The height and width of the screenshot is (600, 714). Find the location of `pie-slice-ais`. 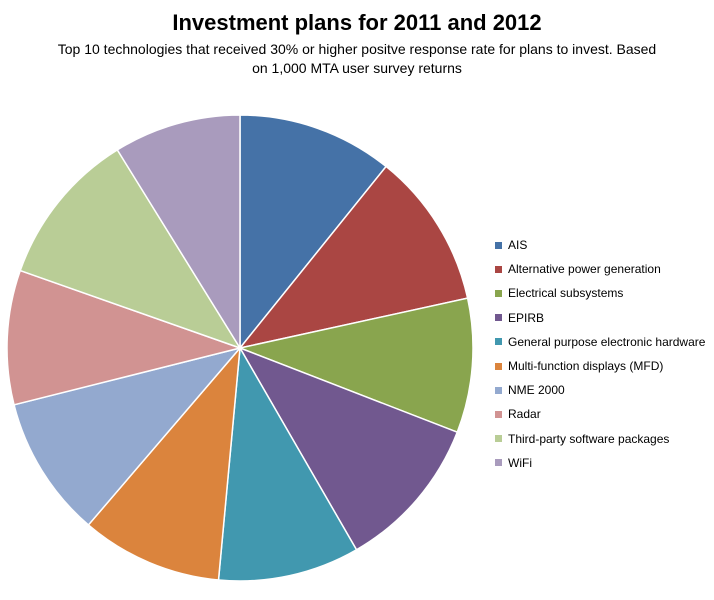

pie-slice-ais is located at coordinates (313, 232).